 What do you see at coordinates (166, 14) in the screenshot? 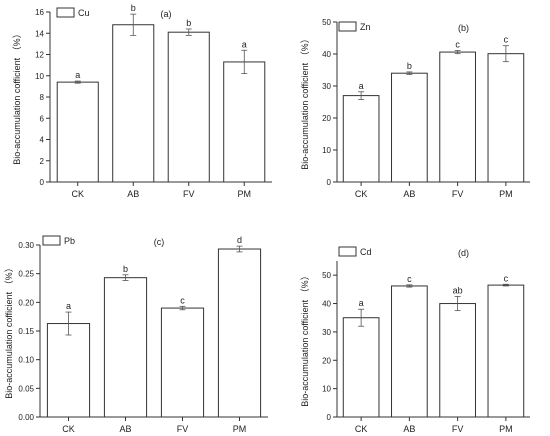
I see `panel-label: (a)` at bounding box center [166, 14].